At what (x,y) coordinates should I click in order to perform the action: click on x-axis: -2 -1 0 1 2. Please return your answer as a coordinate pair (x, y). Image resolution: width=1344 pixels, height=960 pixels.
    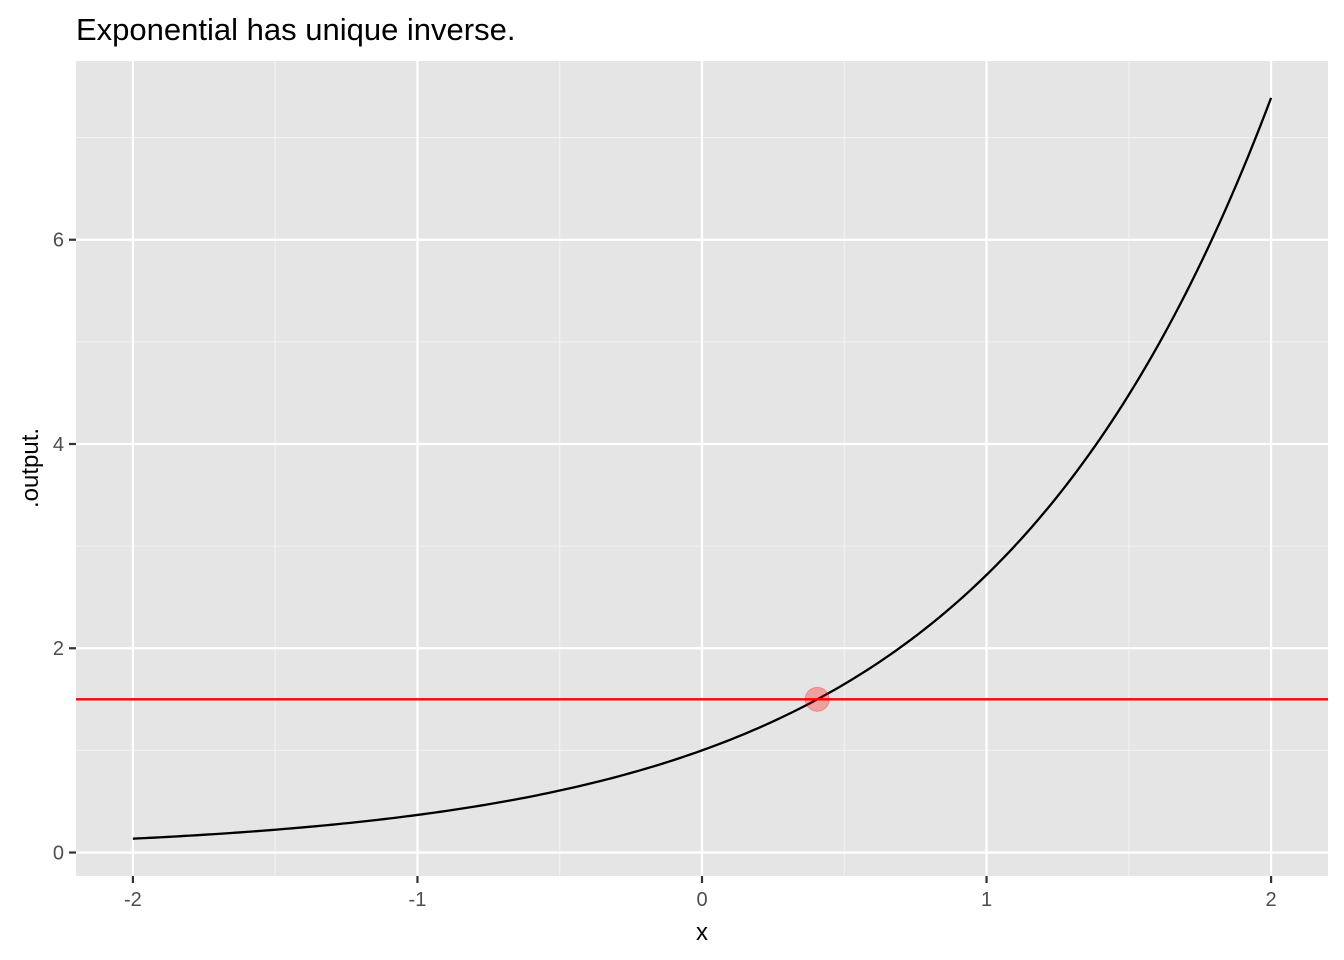
    Looking at the image, I should click on (700, 893).